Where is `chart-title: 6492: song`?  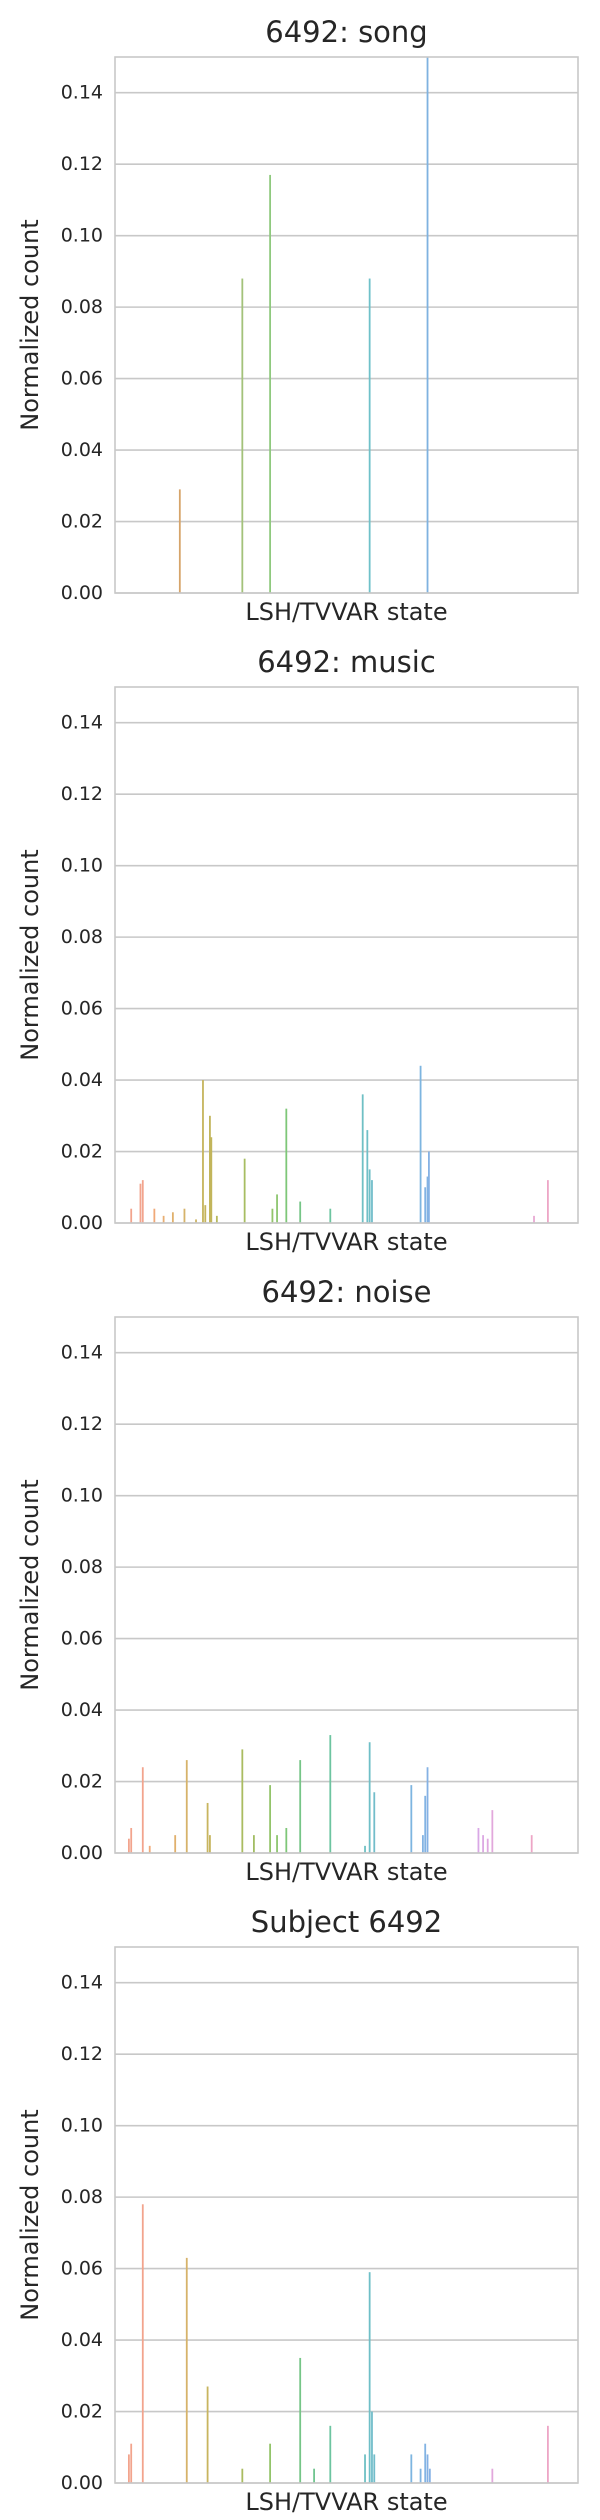 chart-title: 6492: song is located at coordinates (346, 32).